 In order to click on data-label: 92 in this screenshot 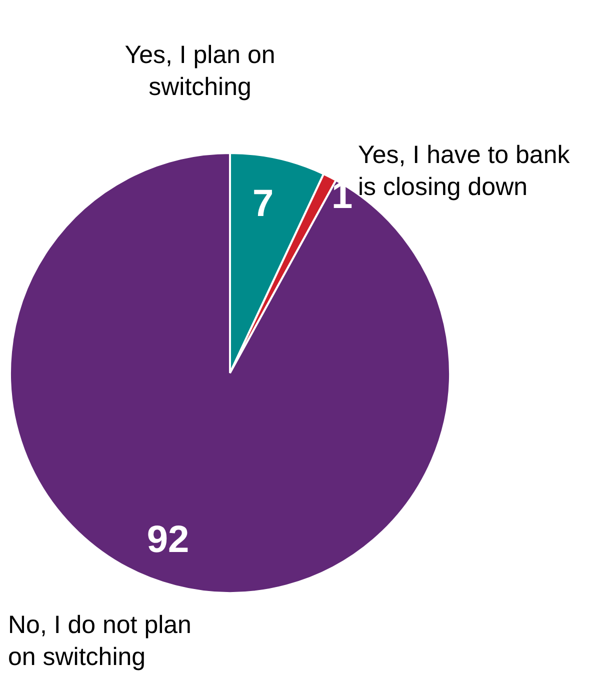, I will do `click(168, 540)`.